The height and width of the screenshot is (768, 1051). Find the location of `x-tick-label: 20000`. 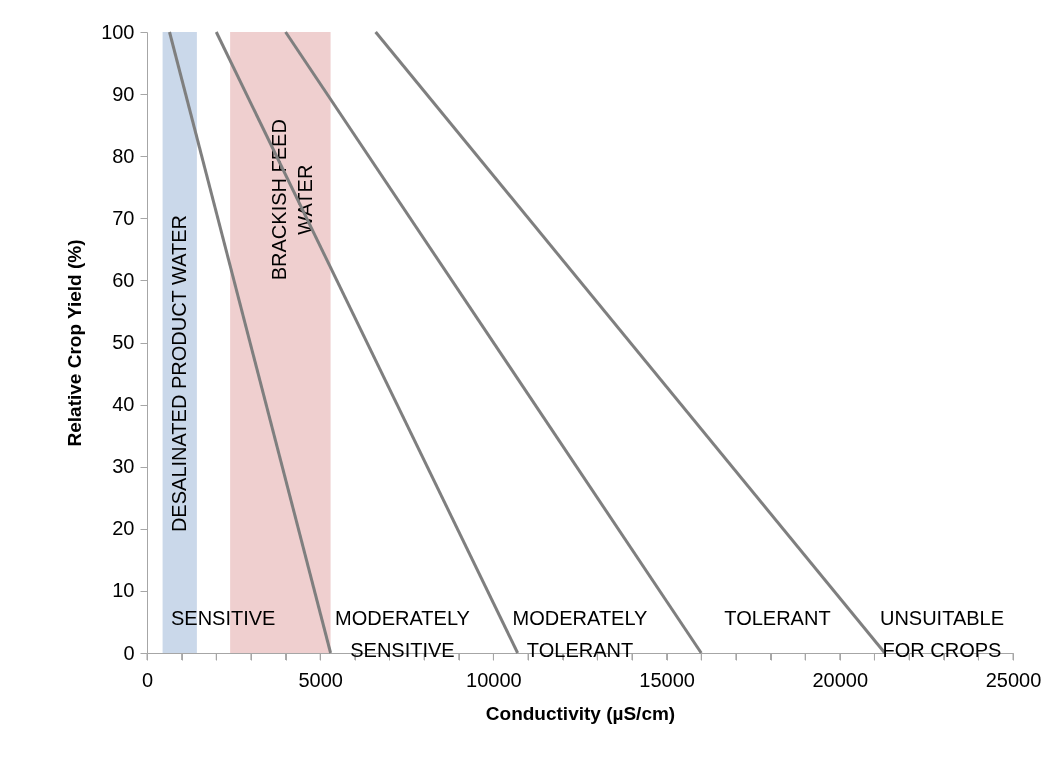

x-tick-label: 20000 is located at coordinates (840, 679).